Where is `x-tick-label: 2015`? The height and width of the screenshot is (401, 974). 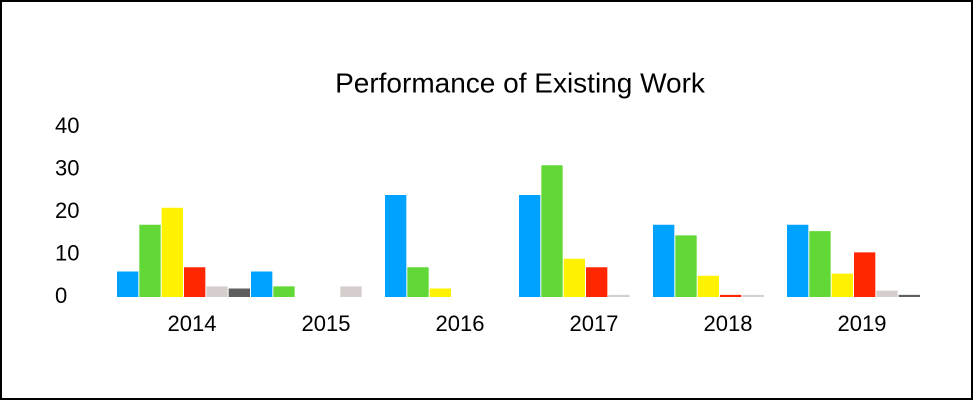 x-tick-label: 2015 is located at coordinates (326, 323).